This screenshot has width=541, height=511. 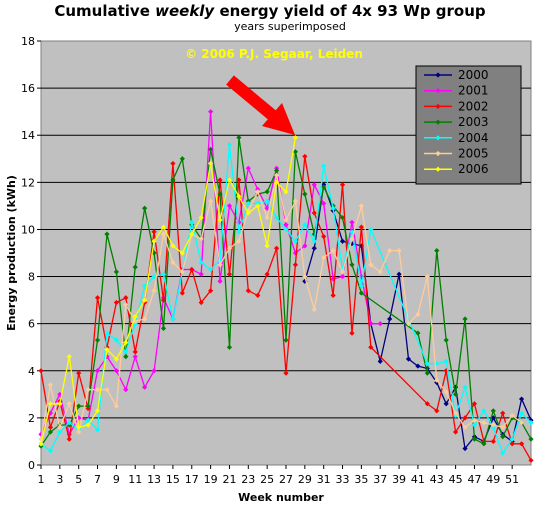 I want to click on x-axis-title: Week number, so click(x=281, y=497).